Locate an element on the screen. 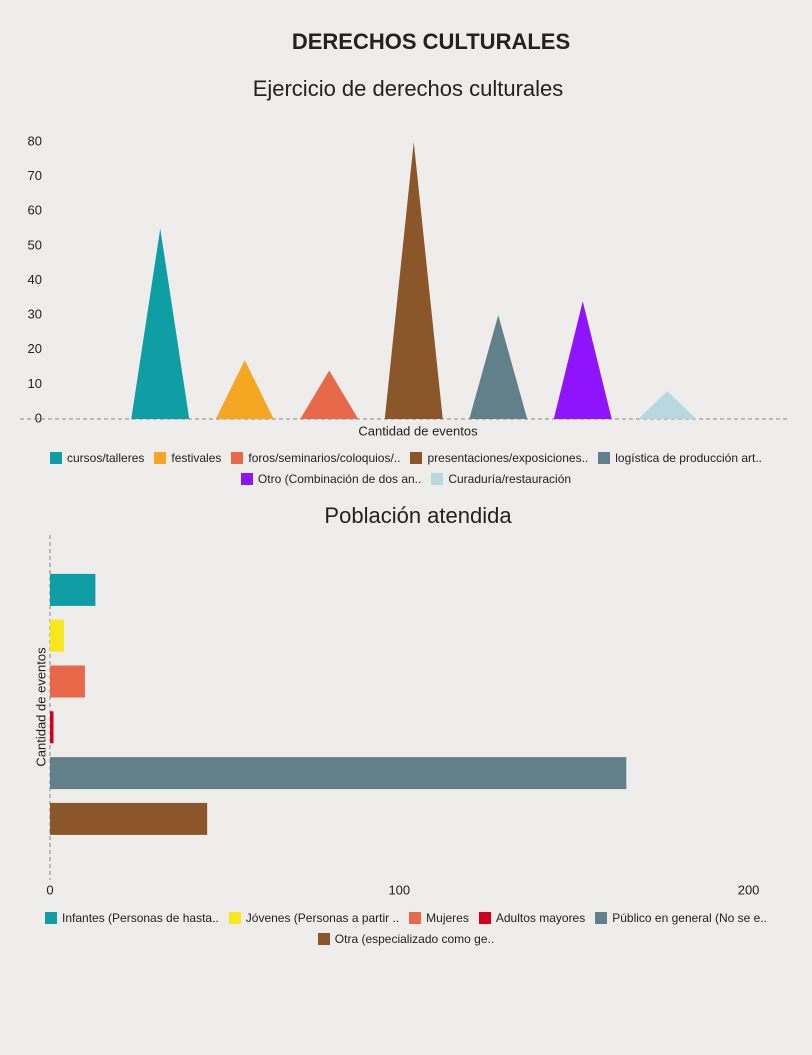 The width and height of the screenshot is (812, 1055). legend-label: Adultos mayores is located at coordinates (540, 917).